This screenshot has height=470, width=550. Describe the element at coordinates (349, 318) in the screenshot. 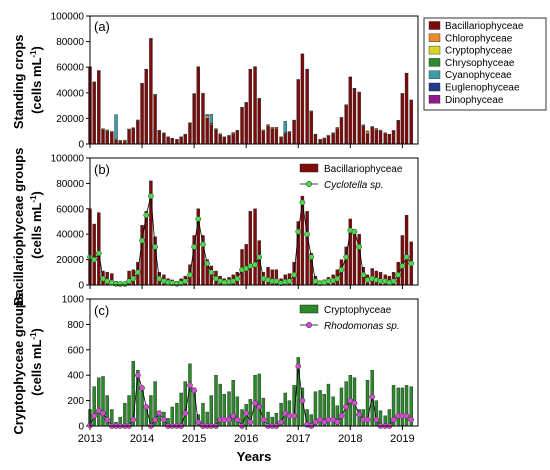

I see `panel-c-legend: Cryptophyceae Rhodomonas sp.` at that location.